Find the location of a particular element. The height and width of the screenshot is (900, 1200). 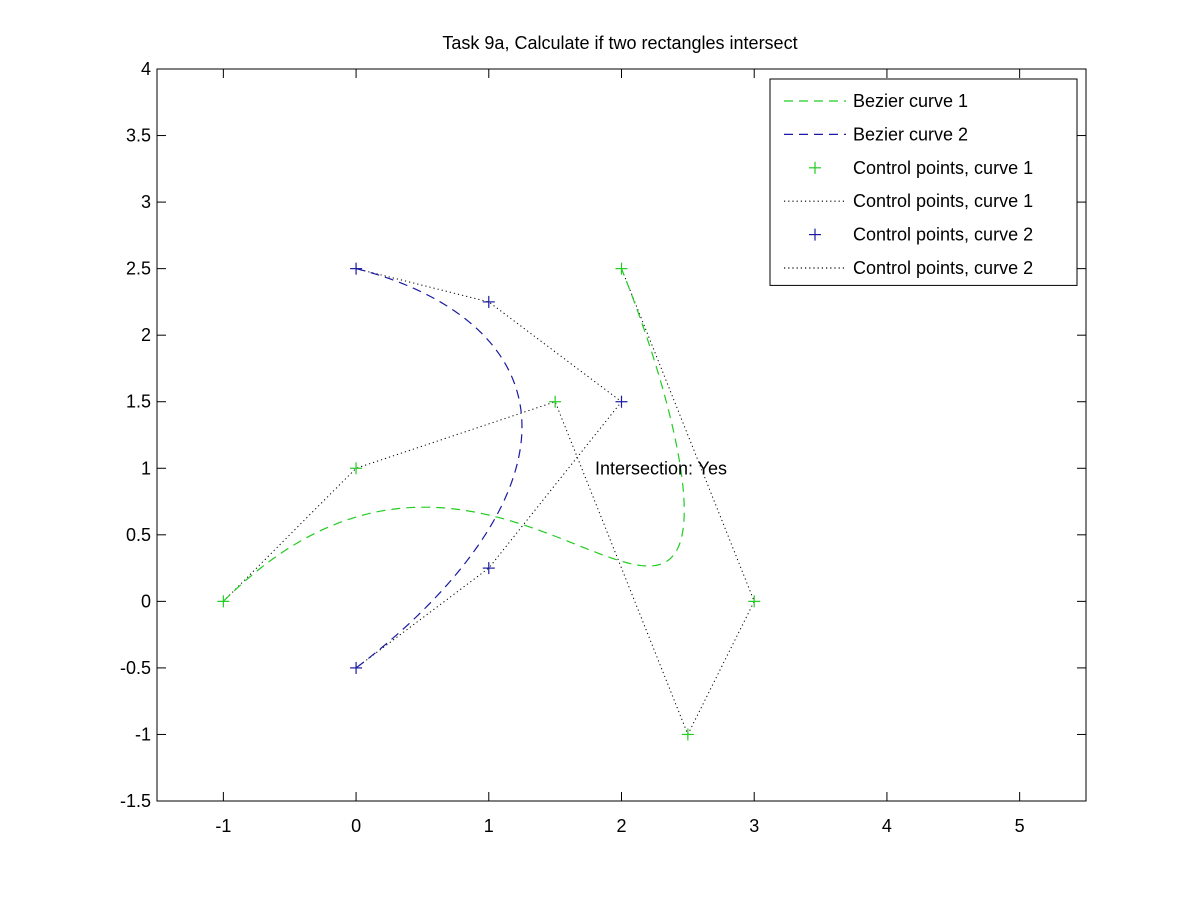

y-tick-label: 1.5 is located at coordinates (138, 402).